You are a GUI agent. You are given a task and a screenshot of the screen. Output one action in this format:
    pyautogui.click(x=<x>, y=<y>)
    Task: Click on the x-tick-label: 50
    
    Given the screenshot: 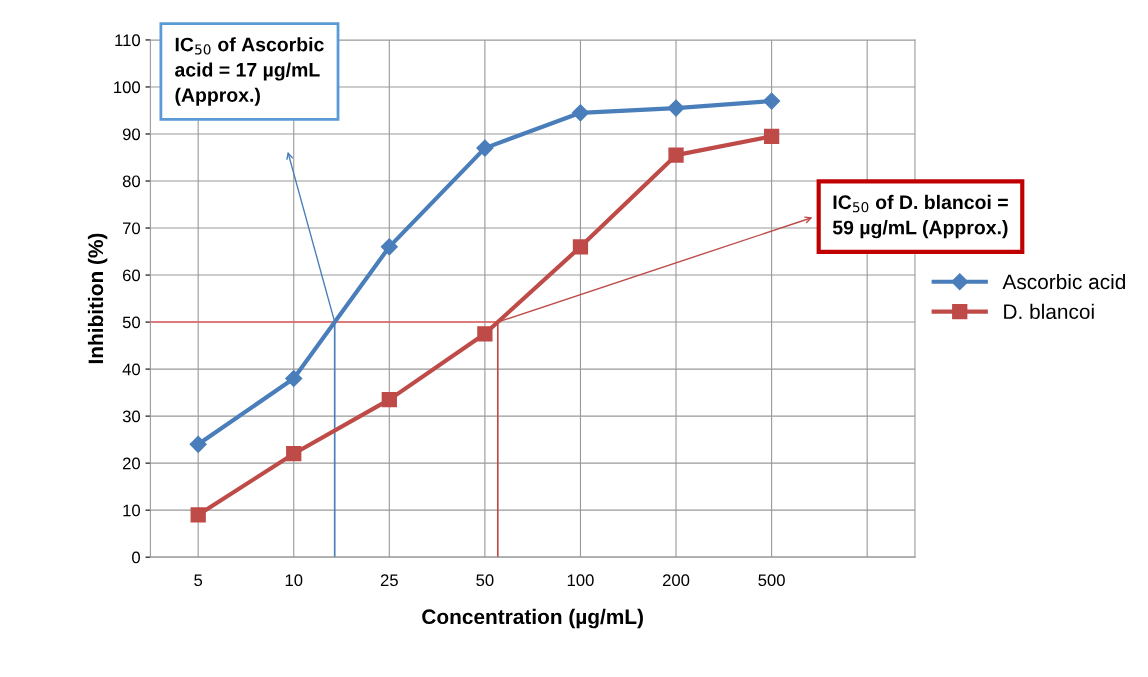 What is the action you would take?
    pyautogui.click(x=485, y=580)
    